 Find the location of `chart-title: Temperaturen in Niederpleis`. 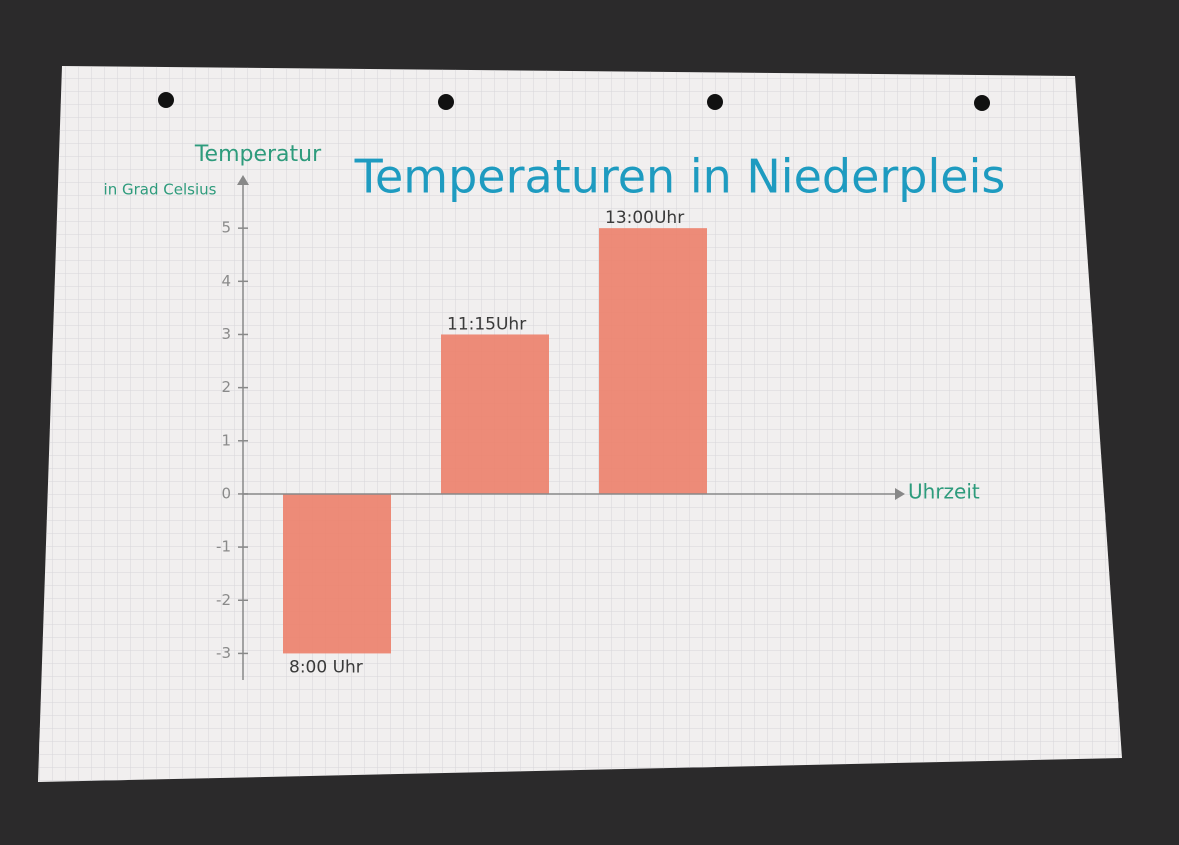

chart-title: Temperaturen in Niederpleis is located at coordinates (680, 177).